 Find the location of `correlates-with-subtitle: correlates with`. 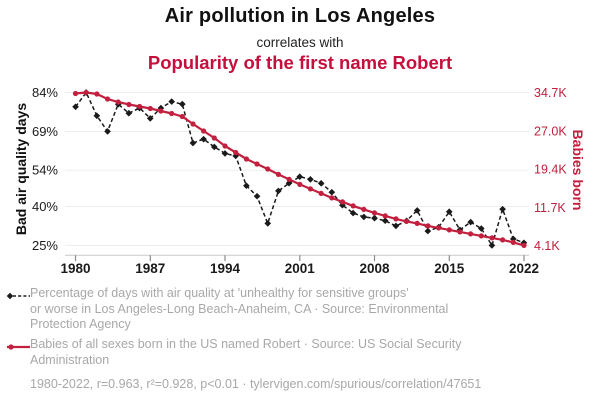

correlates-with-subtitle: correlates with is located at coordinates (300, 42).